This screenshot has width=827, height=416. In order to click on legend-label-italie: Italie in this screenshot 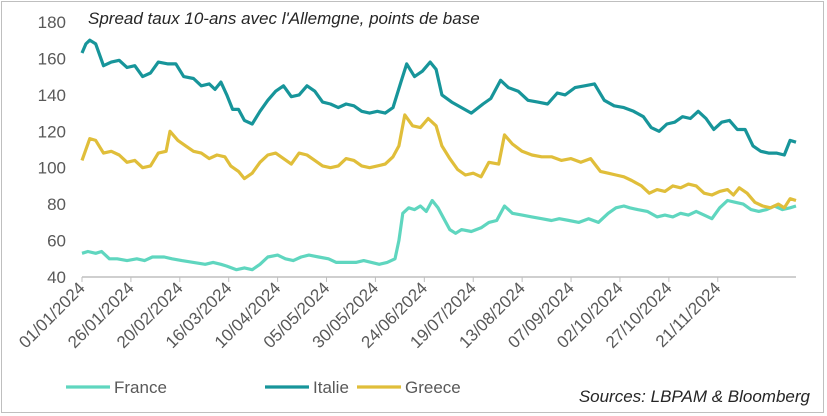, I will do `click(331, 387)`.